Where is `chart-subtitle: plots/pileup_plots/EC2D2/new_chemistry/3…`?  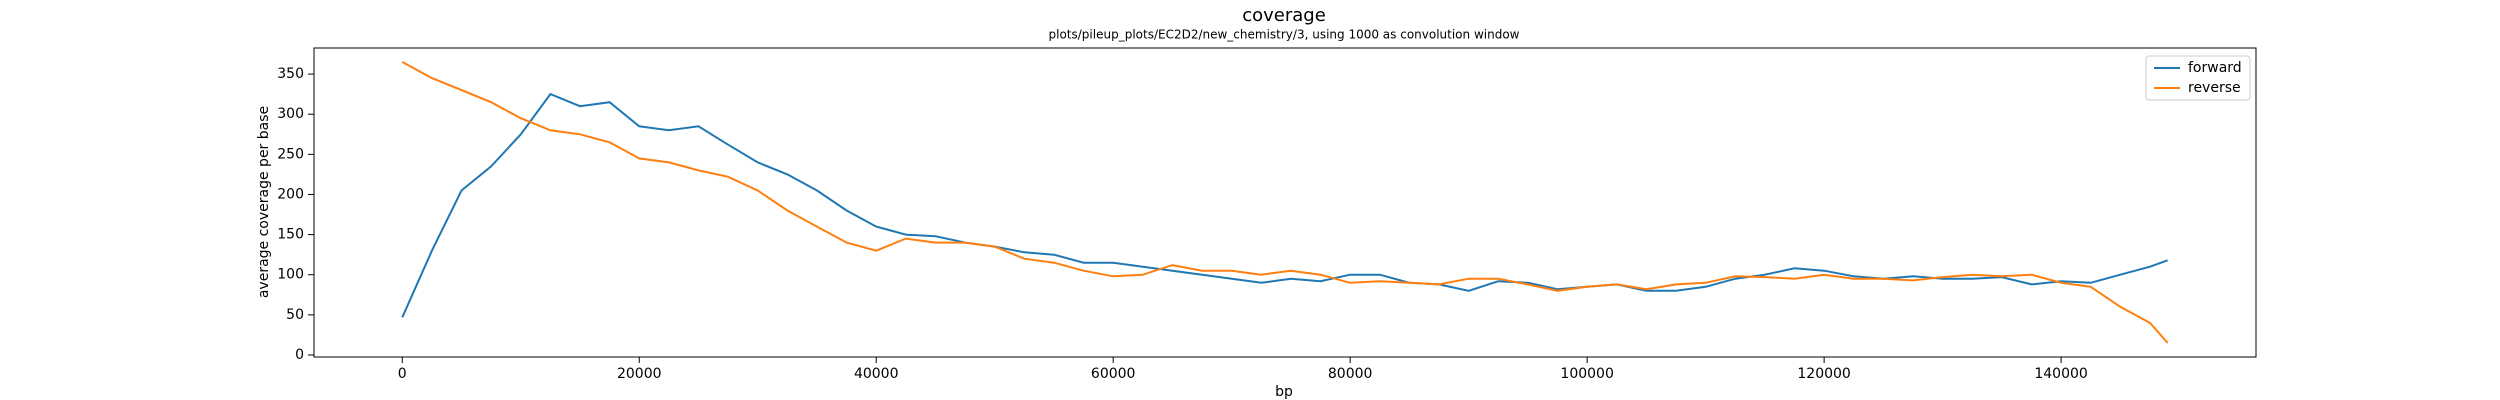 chart-subtitle: plots/pileup_plots/EC2D2/new_chemistry/3… is located at coordinates (1284, 35).